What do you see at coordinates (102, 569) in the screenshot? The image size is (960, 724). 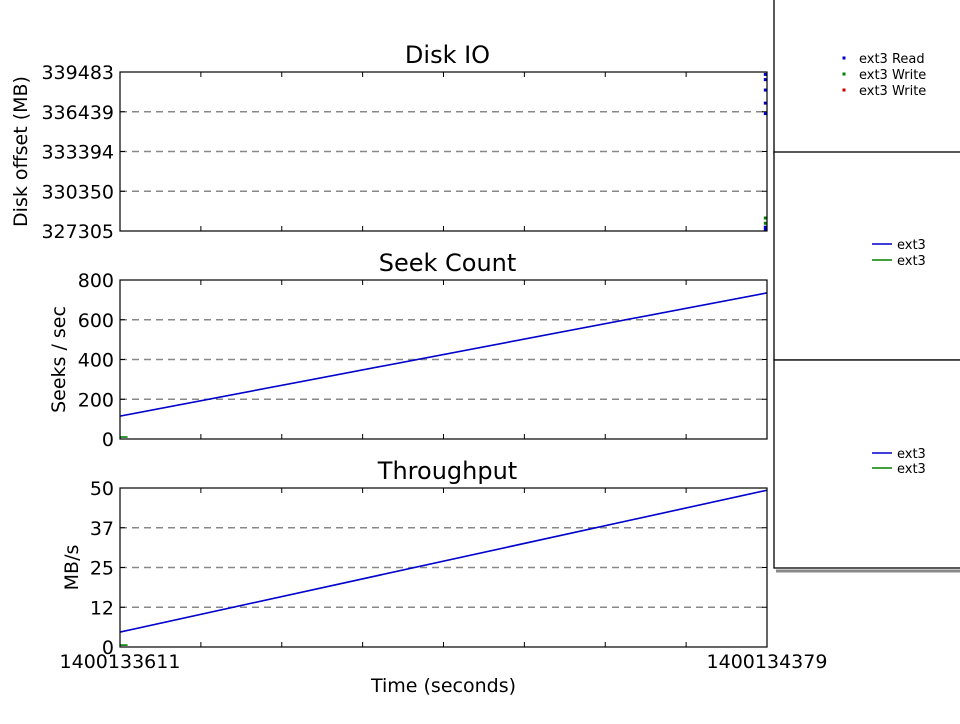 I see `y-tick-label: 25` at bounding box center [102, 569].